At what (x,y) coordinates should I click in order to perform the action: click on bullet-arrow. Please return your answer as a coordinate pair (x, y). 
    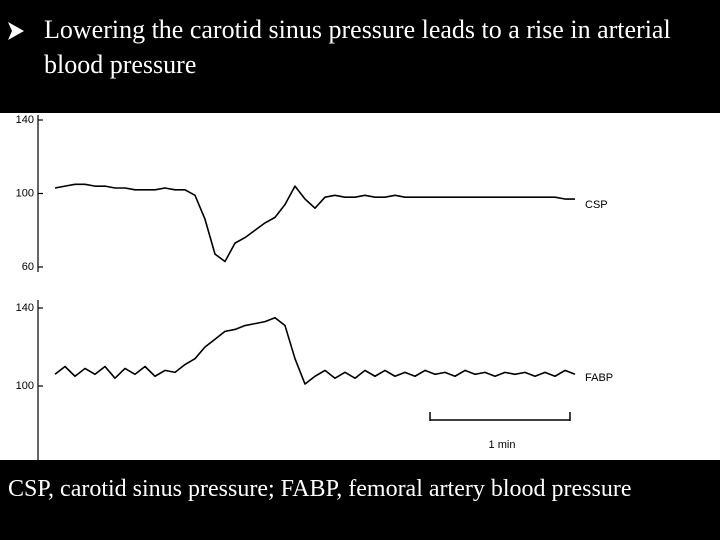
    Looking at the image, I should click on (16, 31).